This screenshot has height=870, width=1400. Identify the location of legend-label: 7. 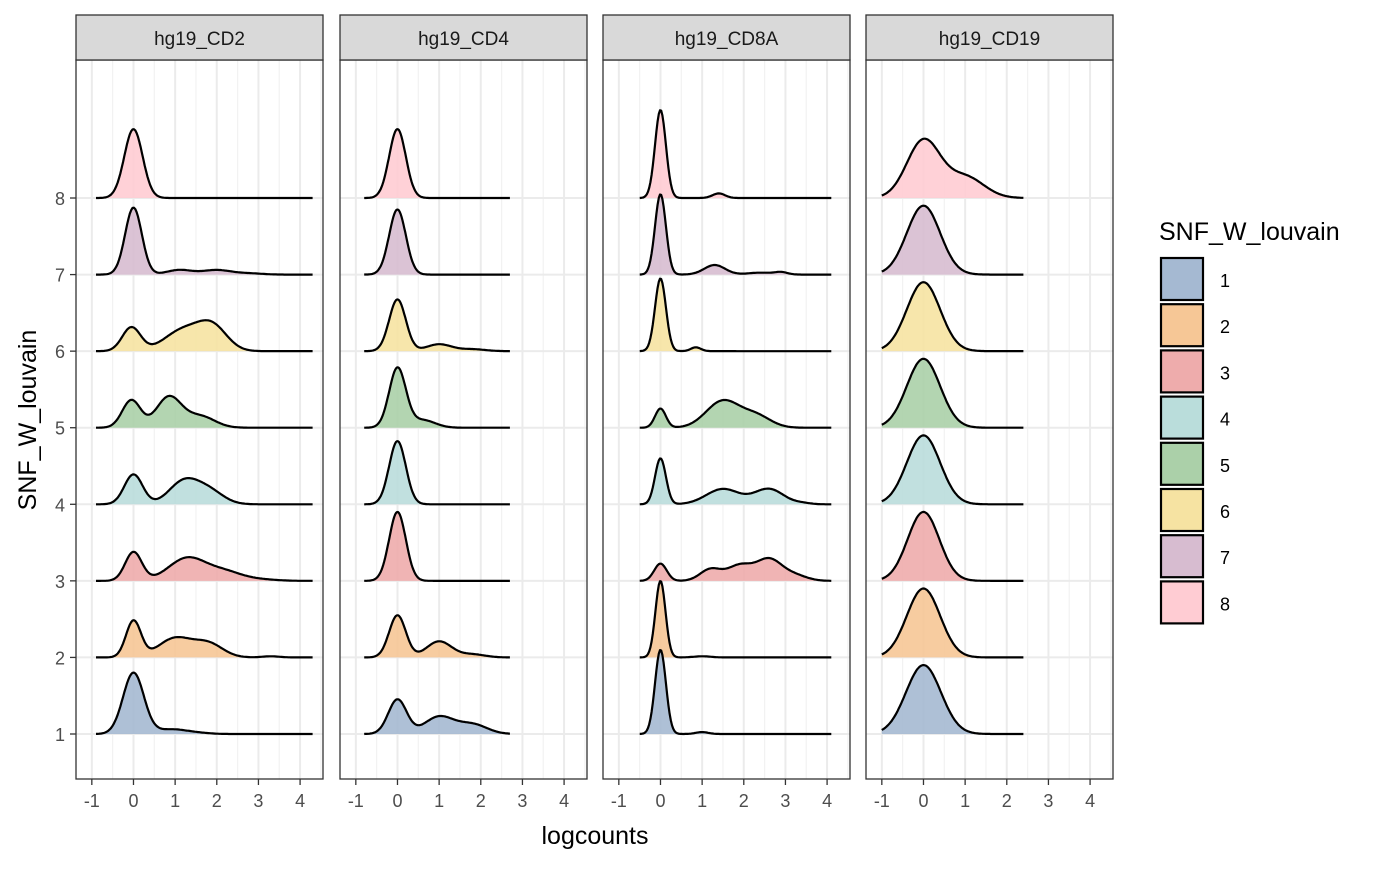
(1225, 558).